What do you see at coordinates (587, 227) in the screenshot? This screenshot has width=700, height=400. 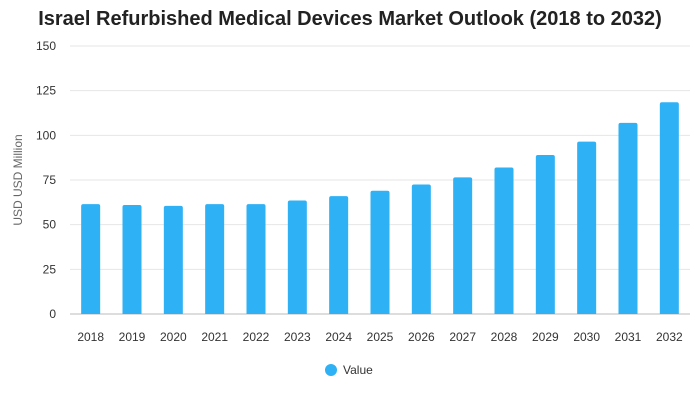 I see `bar-2030` at bounding box center [587, 227].